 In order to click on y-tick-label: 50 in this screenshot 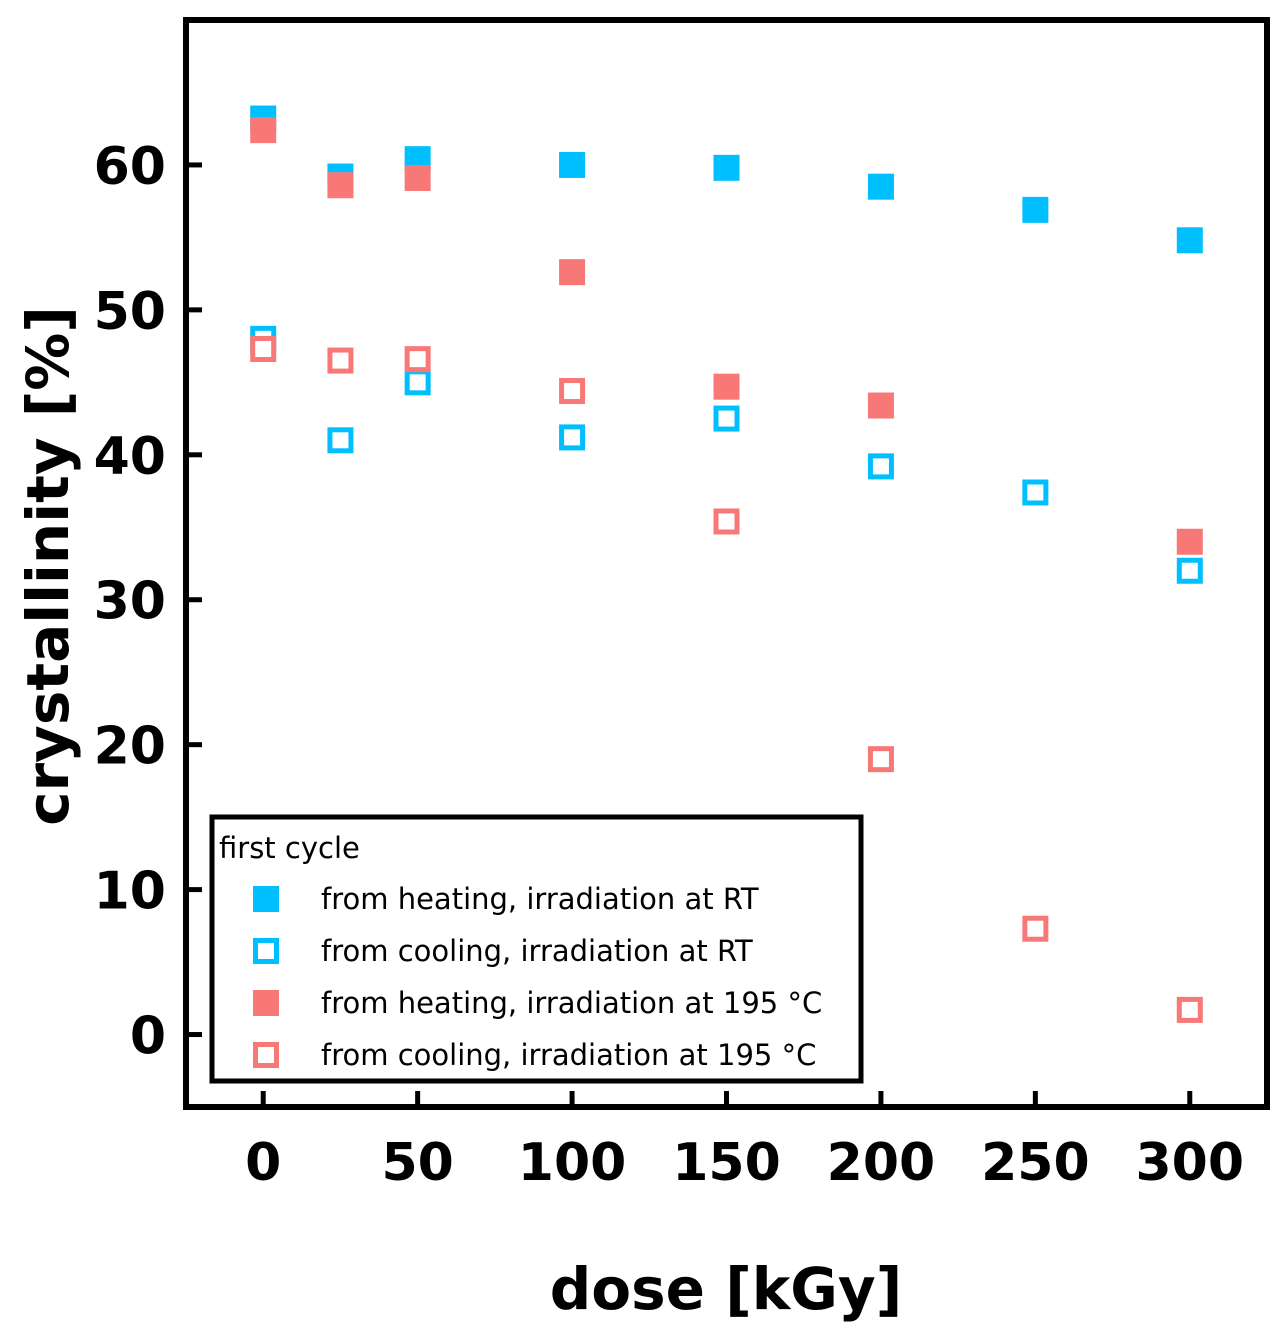, I will do `click(130, 312)`.